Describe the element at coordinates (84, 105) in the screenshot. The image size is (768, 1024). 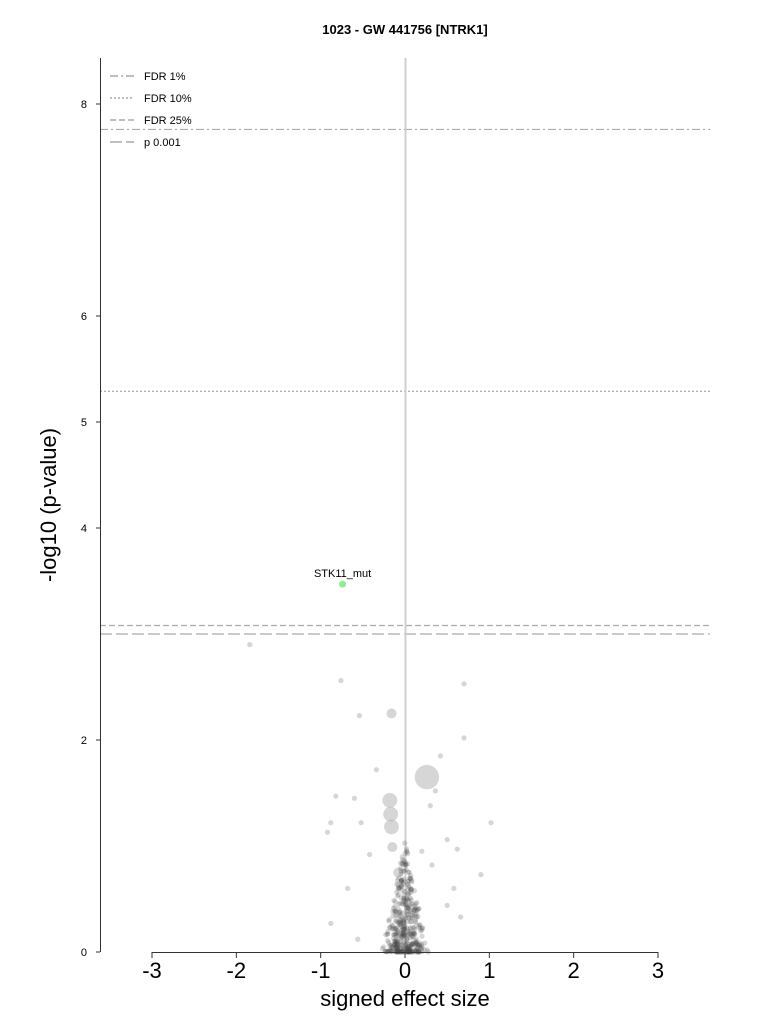
I see `y-tick-label: 8` at that location.